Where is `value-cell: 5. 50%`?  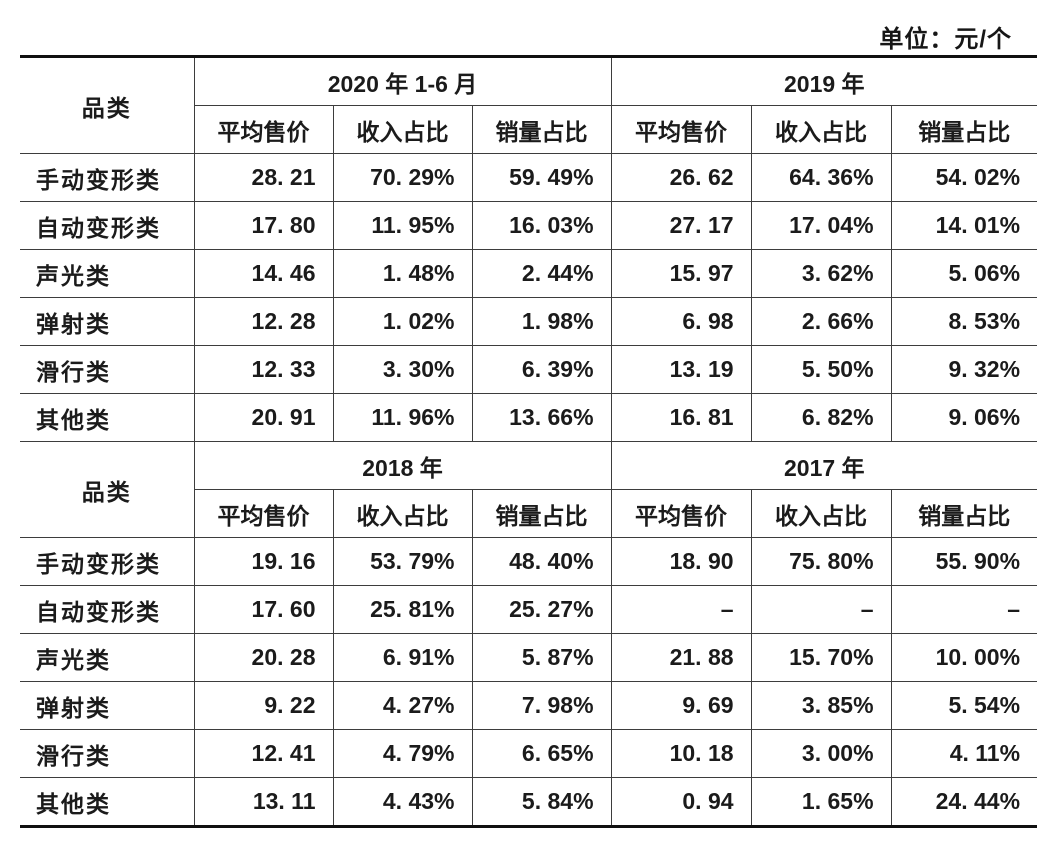
value-cell: 5. 50% is located at coordinates (821, 369).